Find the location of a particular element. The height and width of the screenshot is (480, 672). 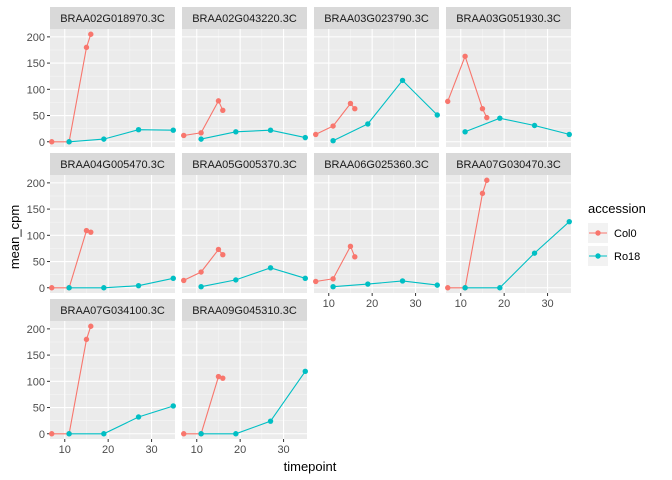

facet-panel: BRAA05G005370.3C is located at coordinates (244, 223).